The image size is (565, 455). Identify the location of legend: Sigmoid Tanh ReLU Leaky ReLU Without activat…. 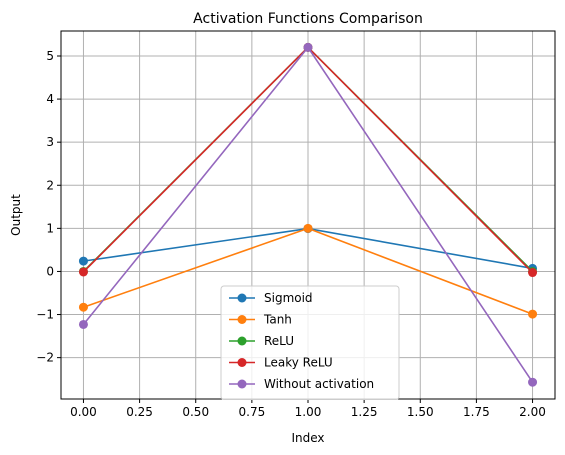
(310, 342).